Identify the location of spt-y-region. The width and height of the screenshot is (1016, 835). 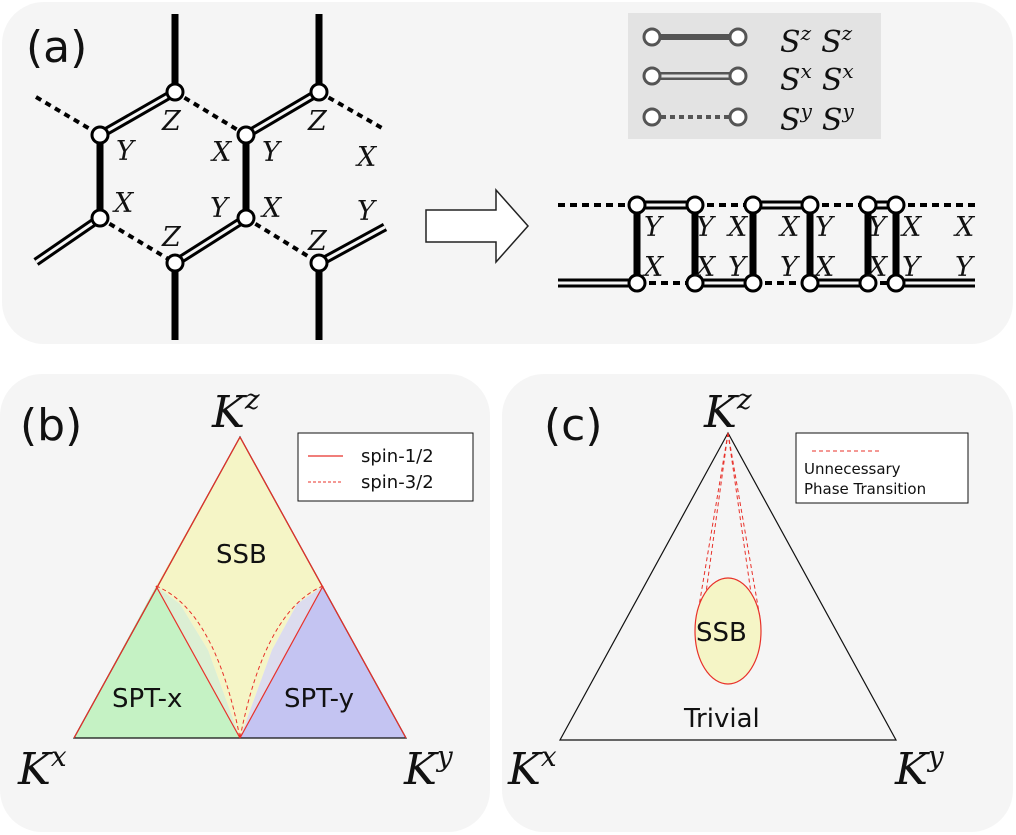
(323, 662).